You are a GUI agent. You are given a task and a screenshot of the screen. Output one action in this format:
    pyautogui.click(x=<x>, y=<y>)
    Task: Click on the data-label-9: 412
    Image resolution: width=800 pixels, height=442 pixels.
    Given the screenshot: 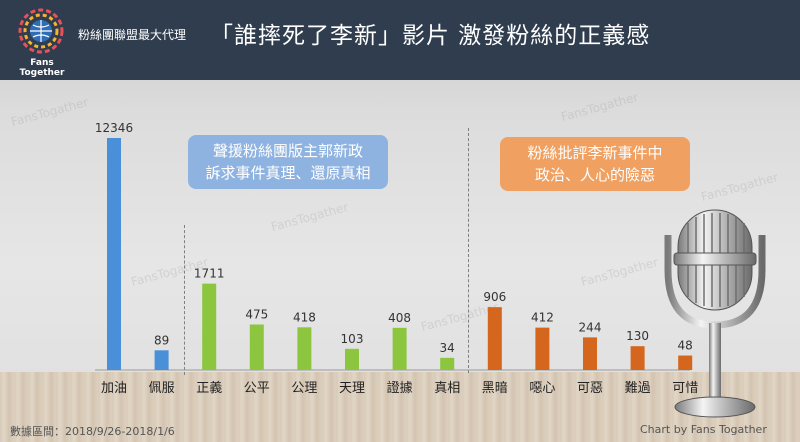 What is the action you would take?
    pyautogui.click(x=542, y=318)
    